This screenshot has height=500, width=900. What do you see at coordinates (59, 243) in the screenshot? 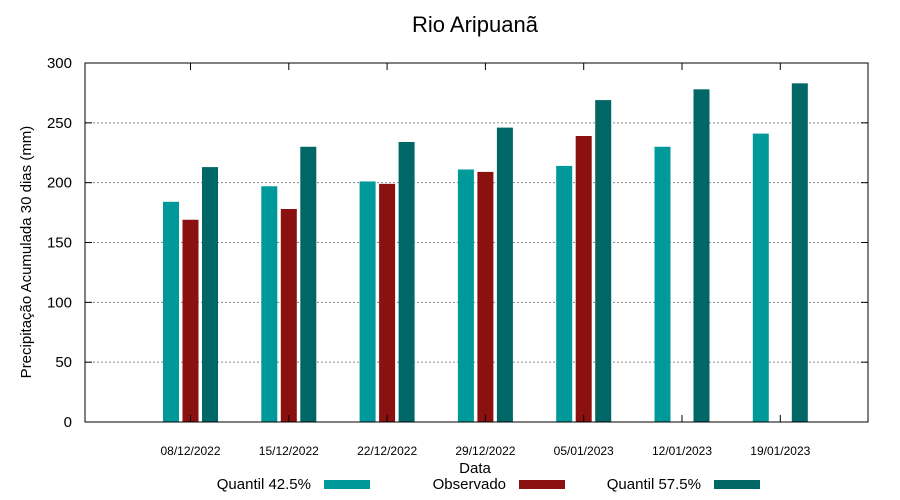
I see `y-tick-label: 150` at bounding box center [59, 243].